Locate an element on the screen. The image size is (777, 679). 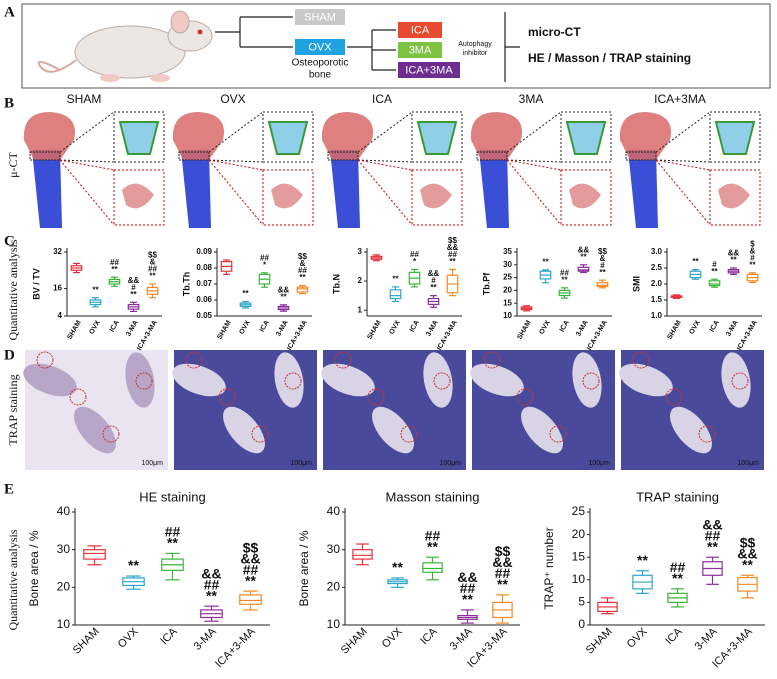
y-tick-label: 0.06 is located at coordinates (204, 299).